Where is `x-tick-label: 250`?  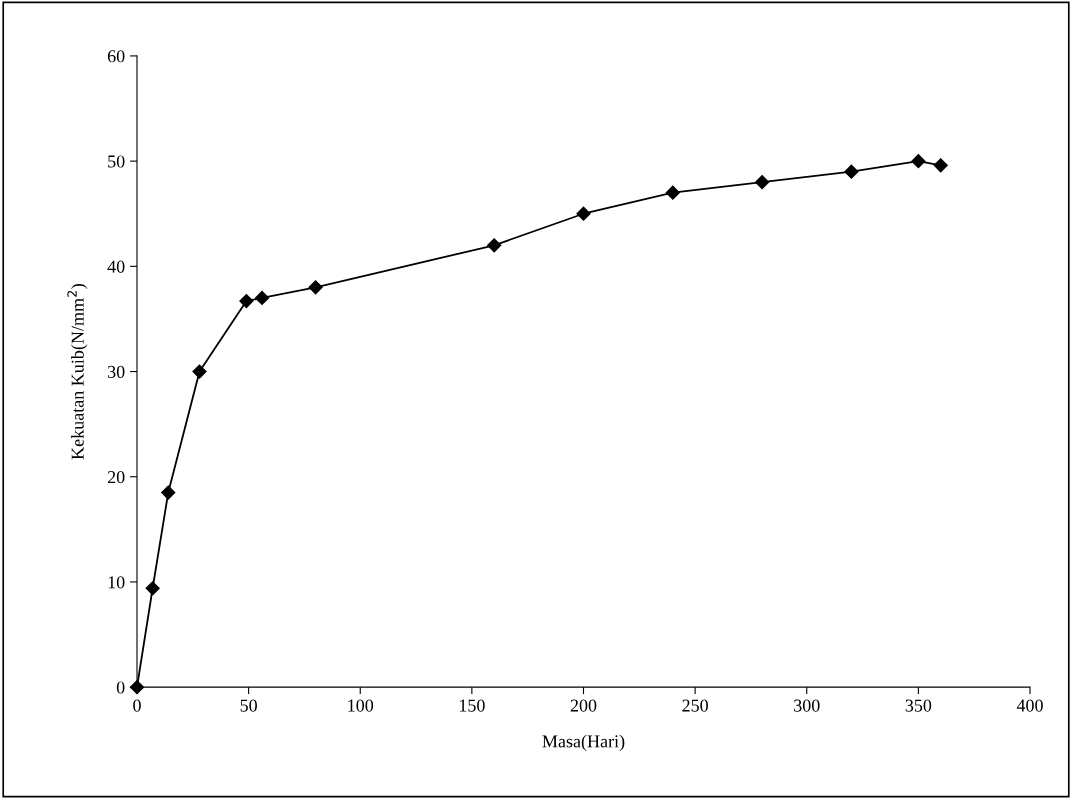 x-tick-label: 250 is located at coordinates (695, 705).